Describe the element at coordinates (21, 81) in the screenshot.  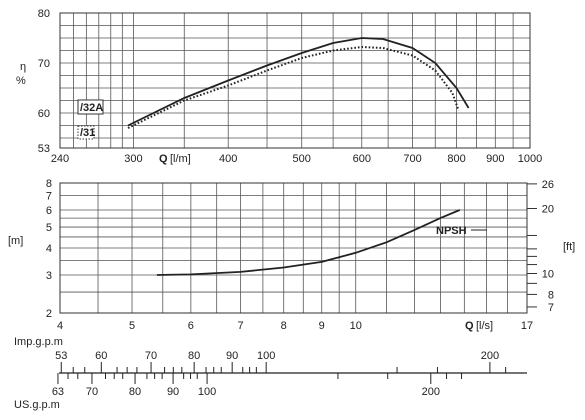
I see `efficiency-yunit: %` at that location.